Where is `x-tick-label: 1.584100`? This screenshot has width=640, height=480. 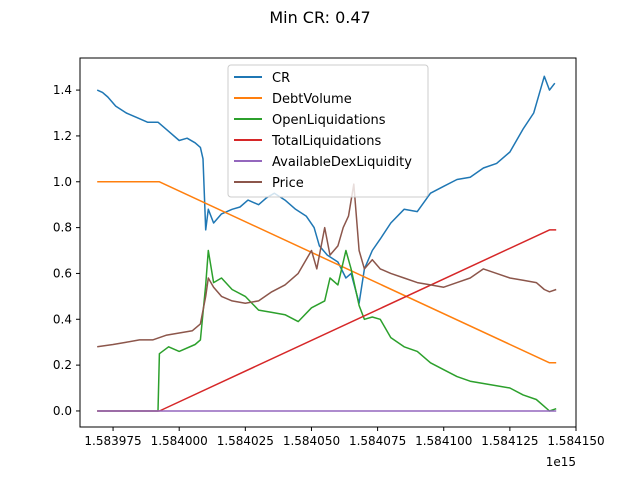
x-tick-label: 1.584100 is located at coordinates (443, 441).